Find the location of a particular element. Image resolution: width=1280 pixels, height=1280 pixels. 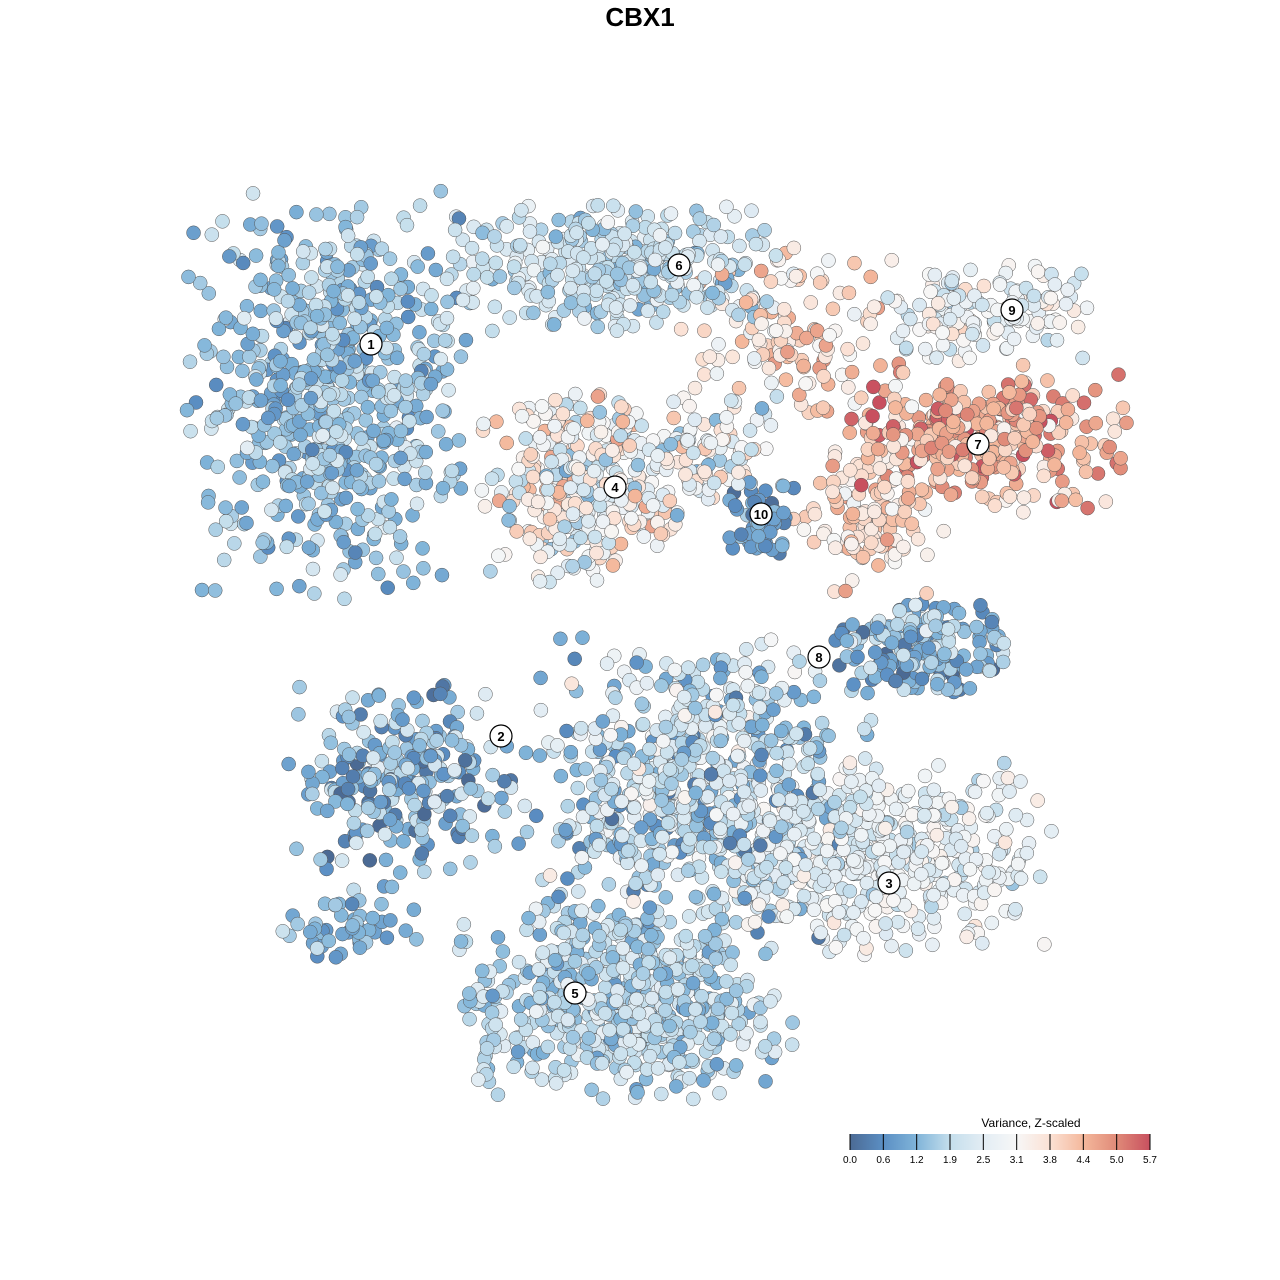

legend-title: Variance, Z-scaled is located at coordinates (1030, 1123).